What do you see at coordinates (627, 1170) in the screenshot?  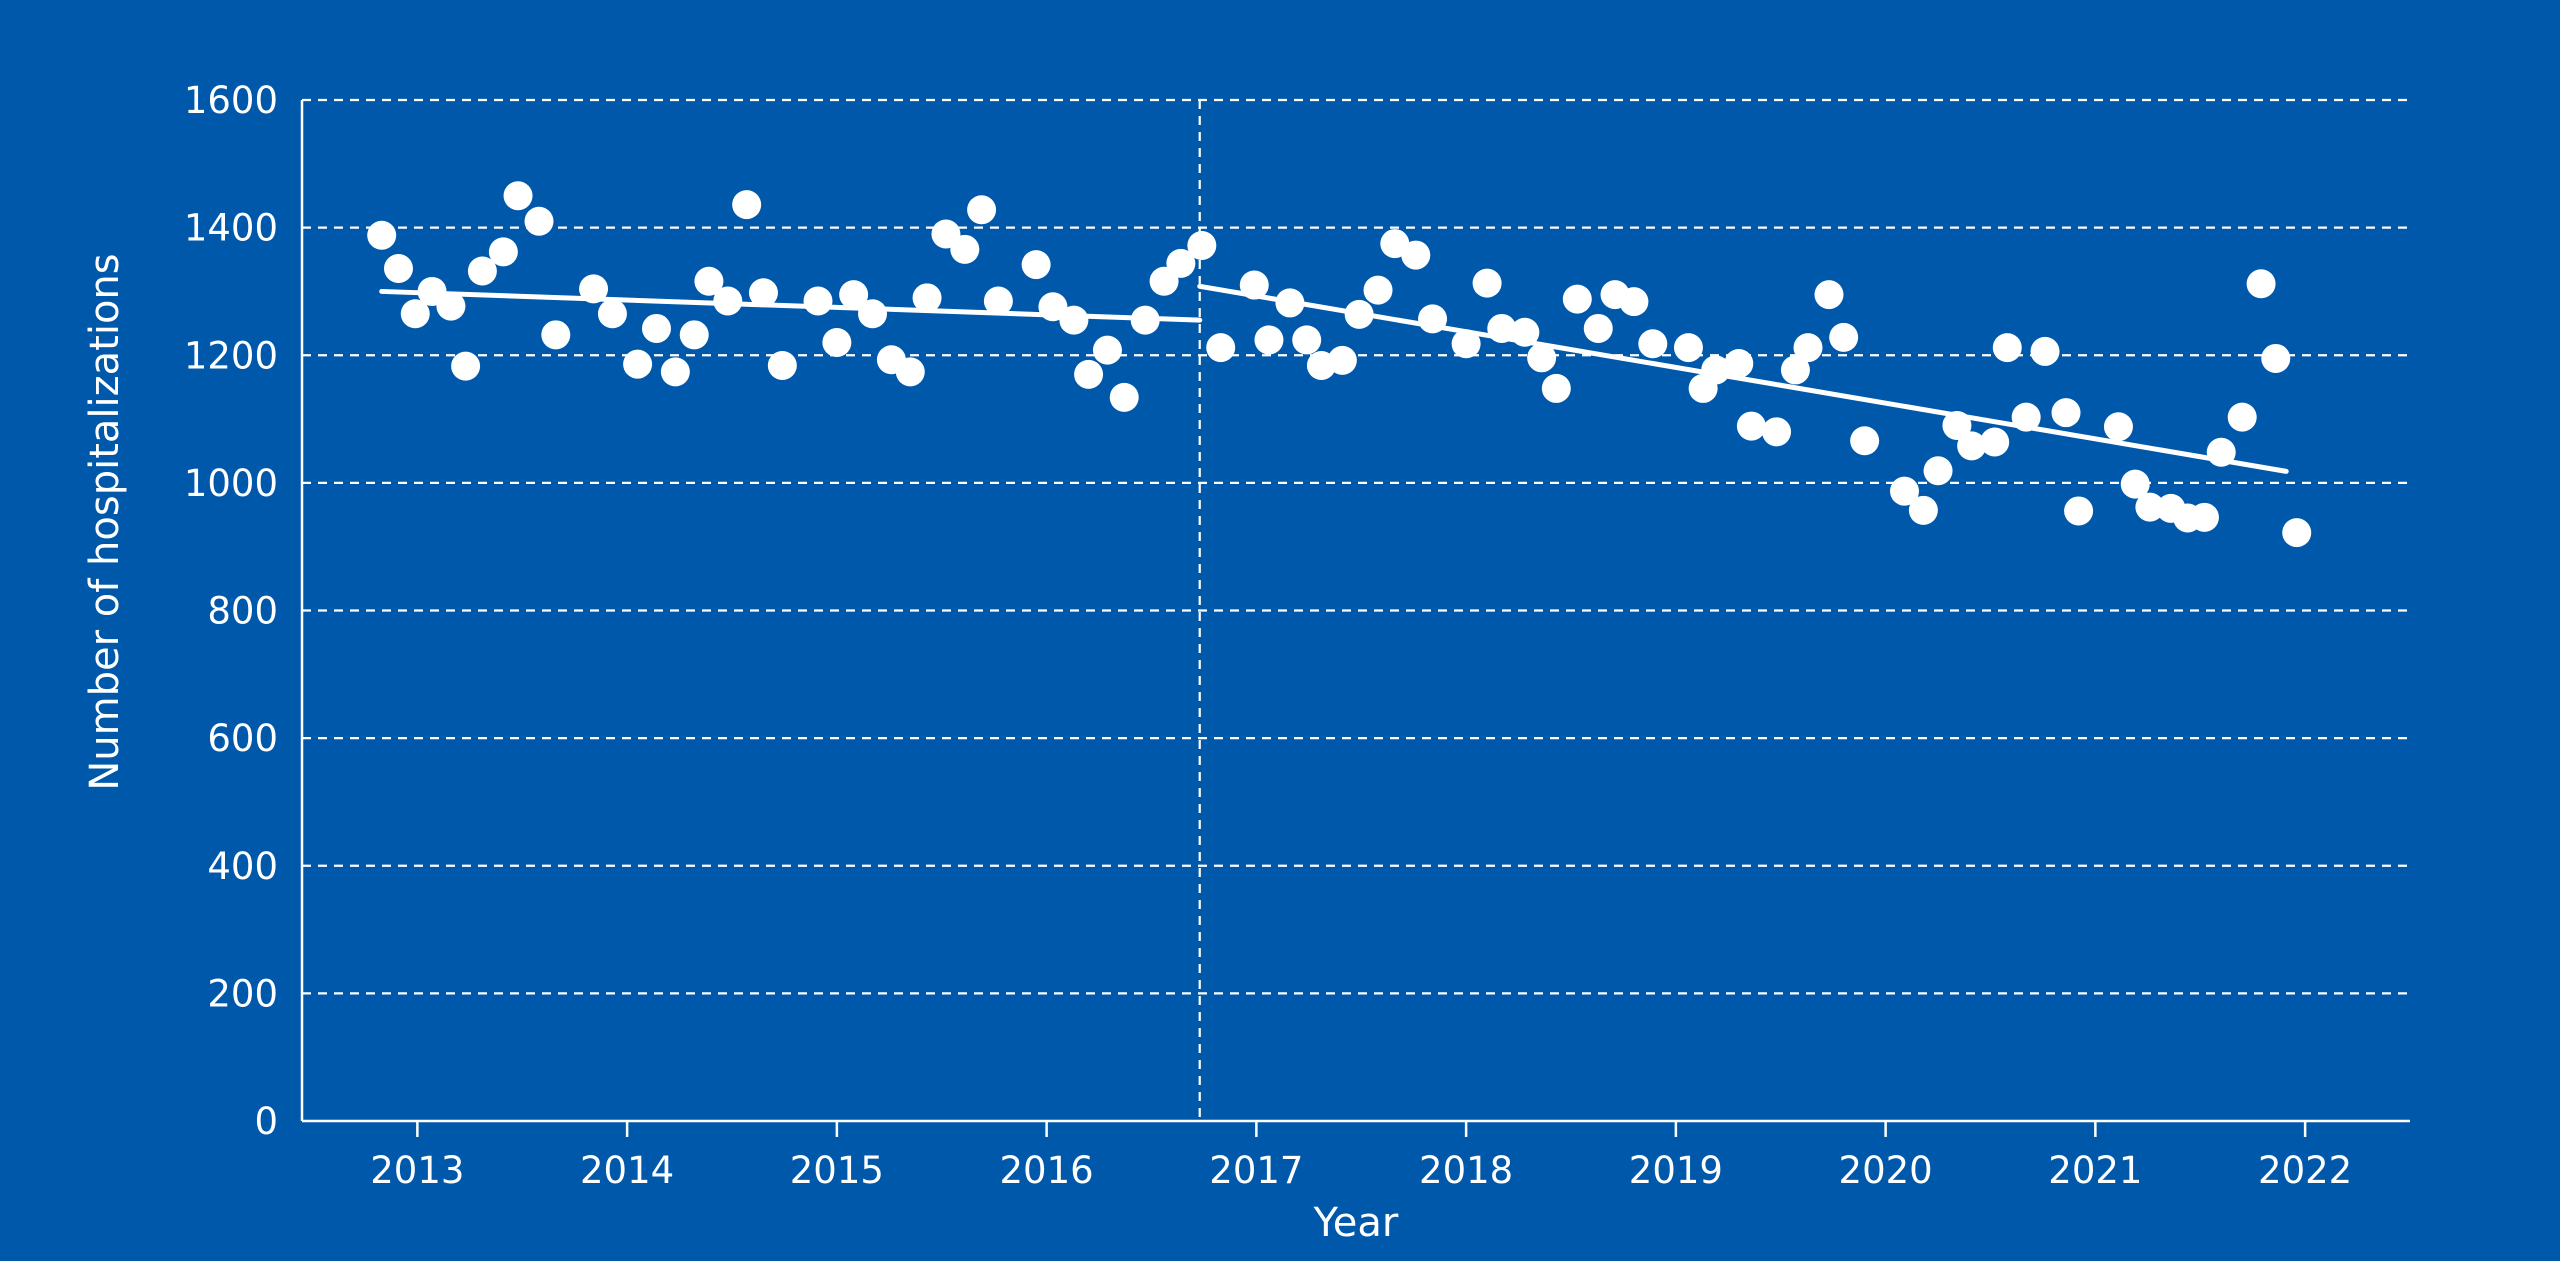 I see `x-tick-label: 2014` at bounding box center [627, 1170].